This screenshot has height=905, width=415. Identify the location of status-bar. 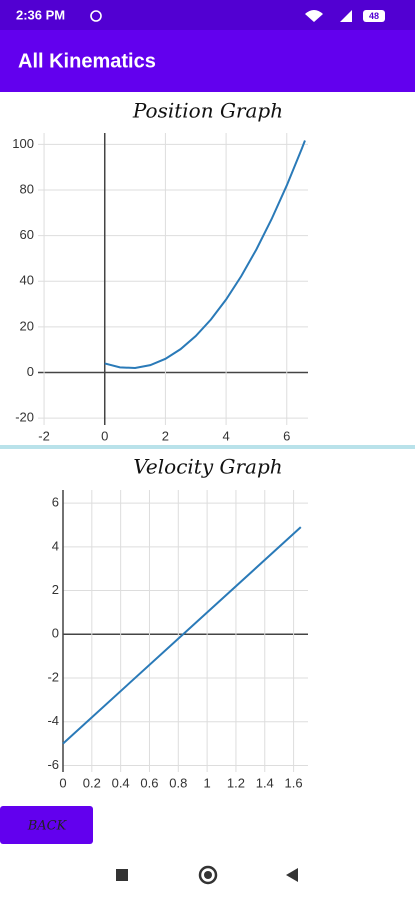
(207, 15).